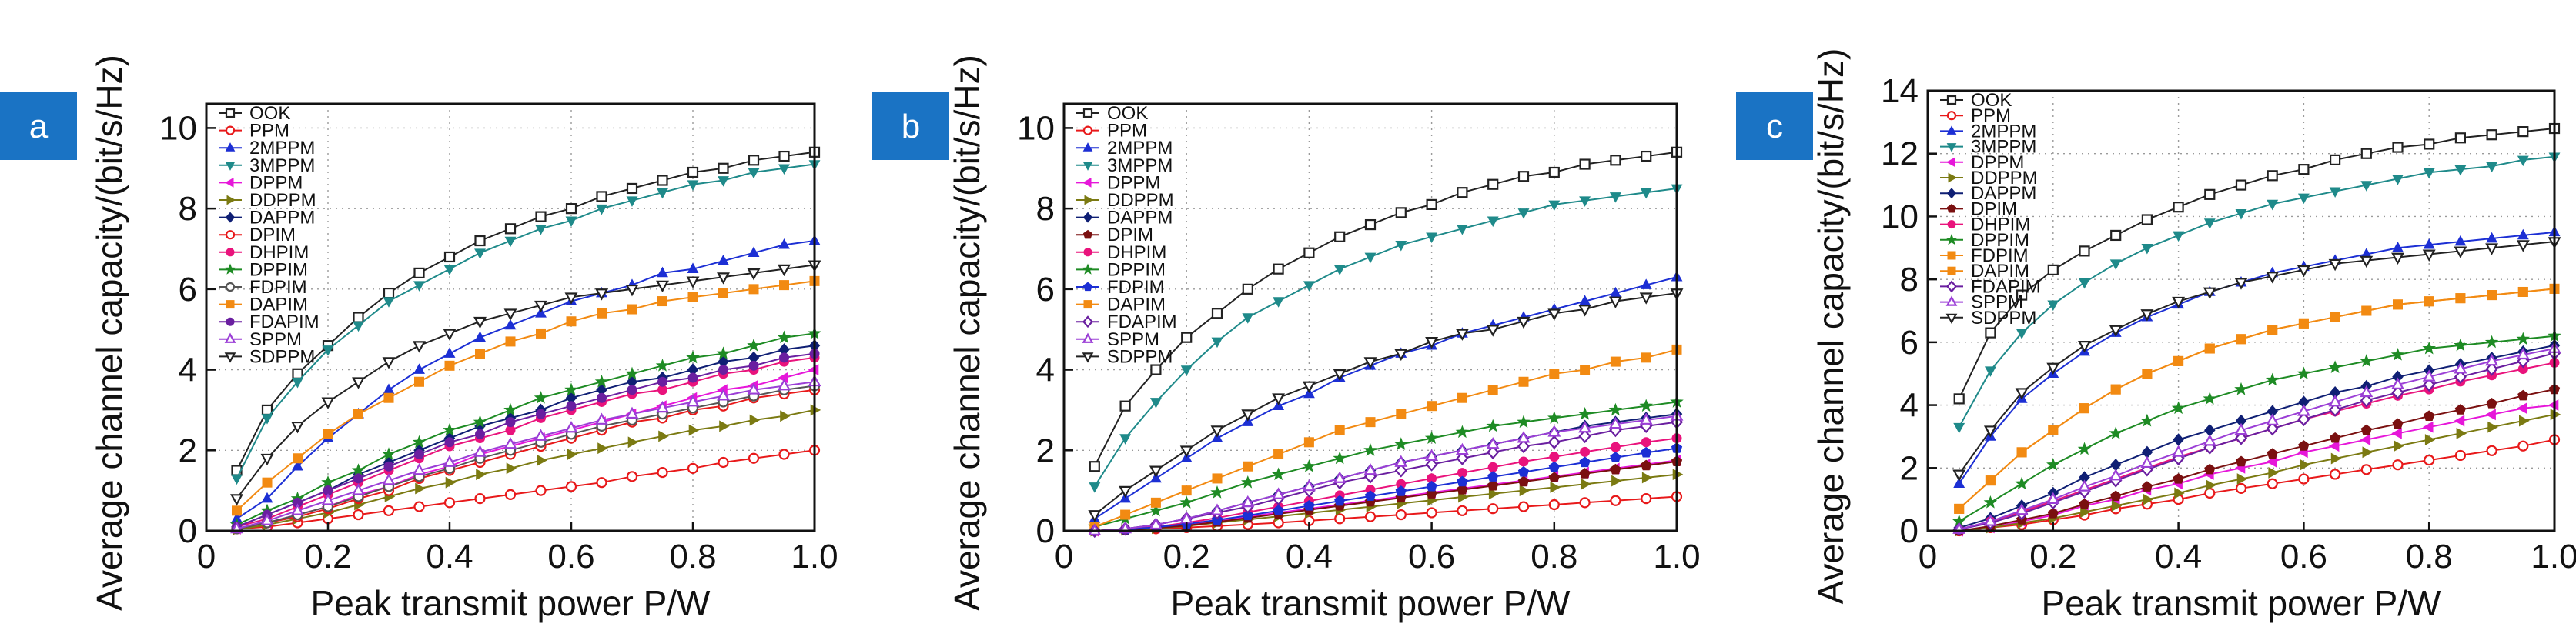 This screenshot has width=2576, height=637. Describe the element at coordinates (1121, 287) in the screenshot. I see `legend-item: FDPIM` at that location.